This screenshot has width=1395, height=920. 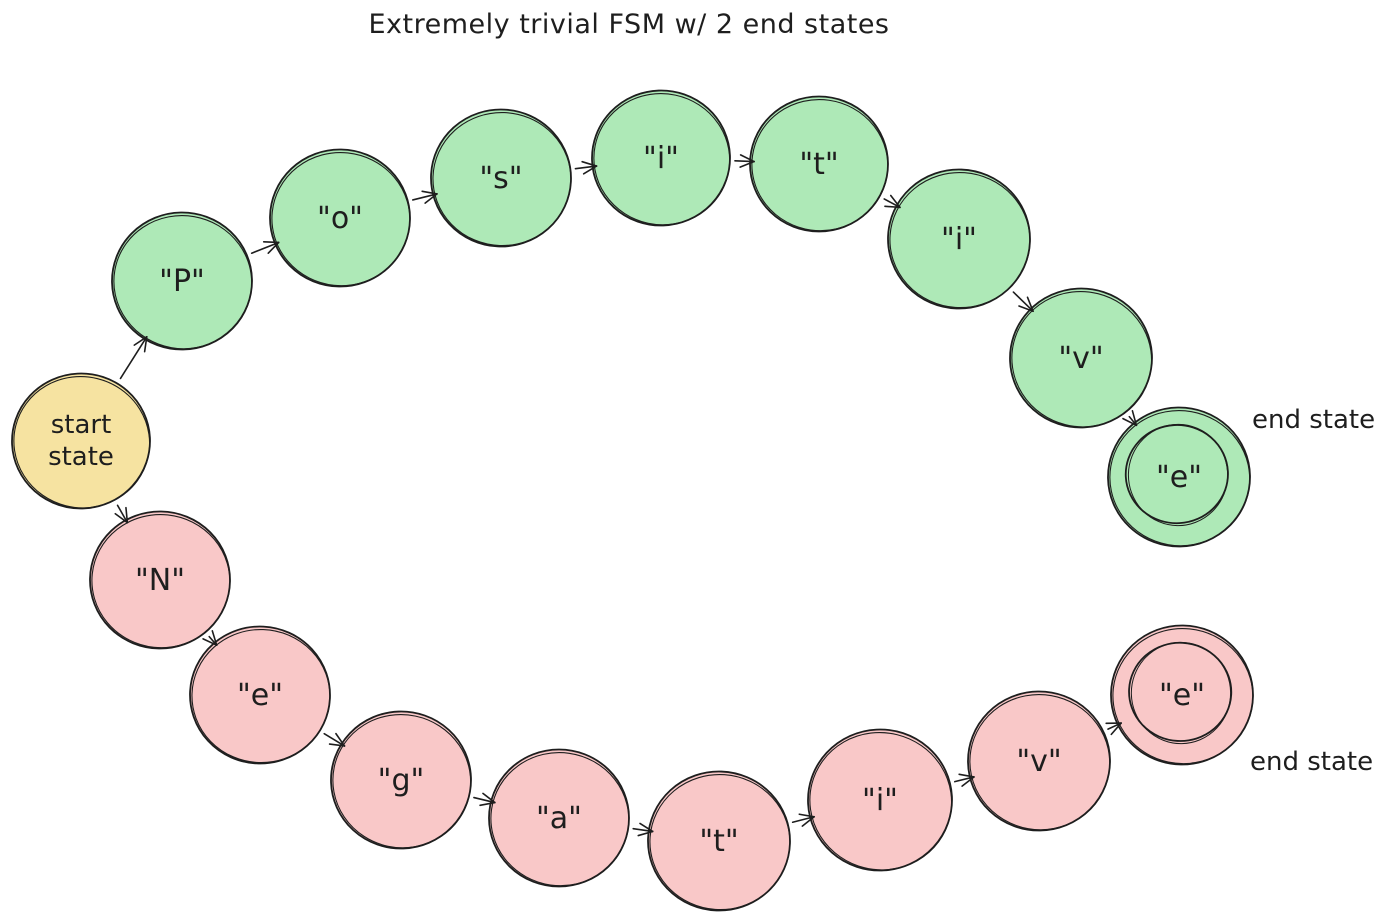 I want to click on arrow-t1-i2, so click(x=892, y=201).